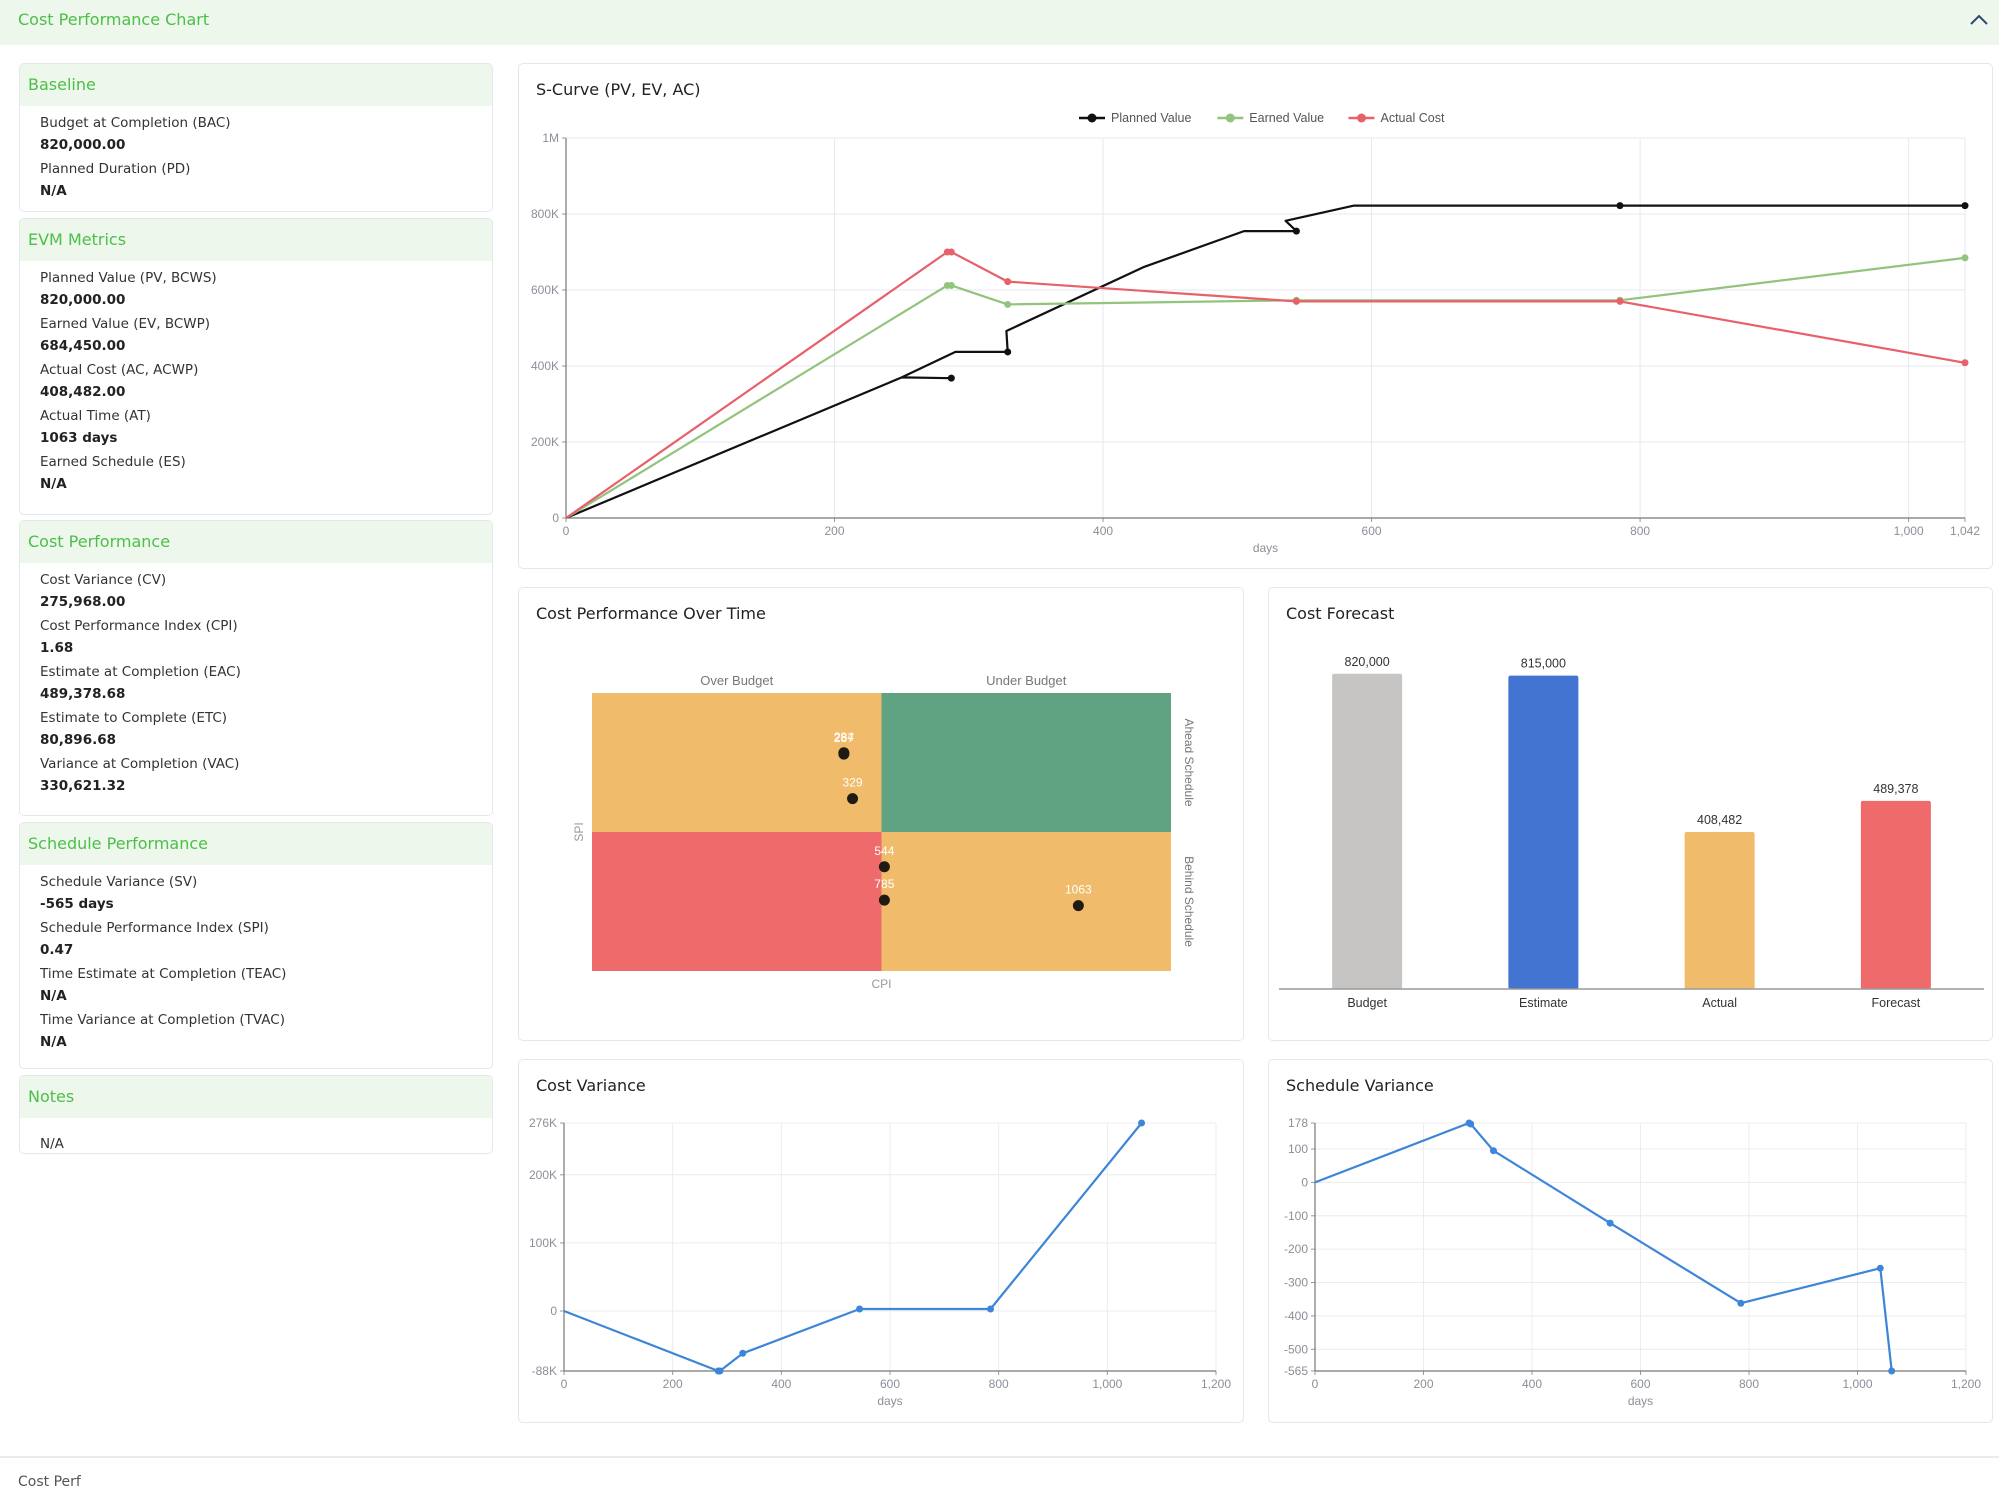 The width and height of the screenshot is (1999, 1490). I want to click on quadrant-over-budget-ahead, so click(737, 762).